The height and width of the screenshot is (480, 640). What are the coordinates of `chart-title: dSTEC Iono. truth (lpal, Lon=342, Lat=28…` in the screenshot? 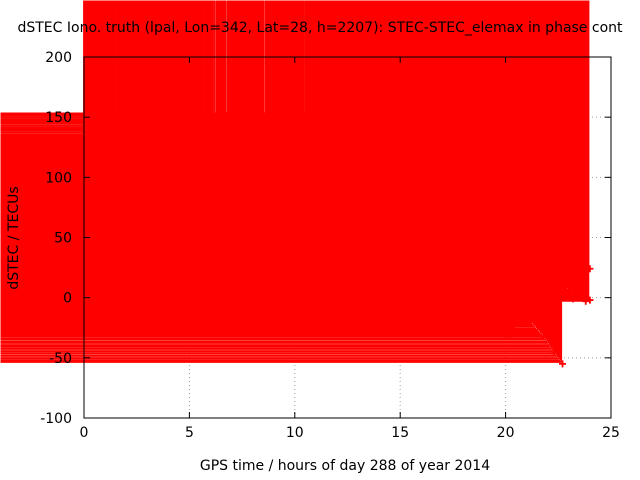 It's located at (320, 28).